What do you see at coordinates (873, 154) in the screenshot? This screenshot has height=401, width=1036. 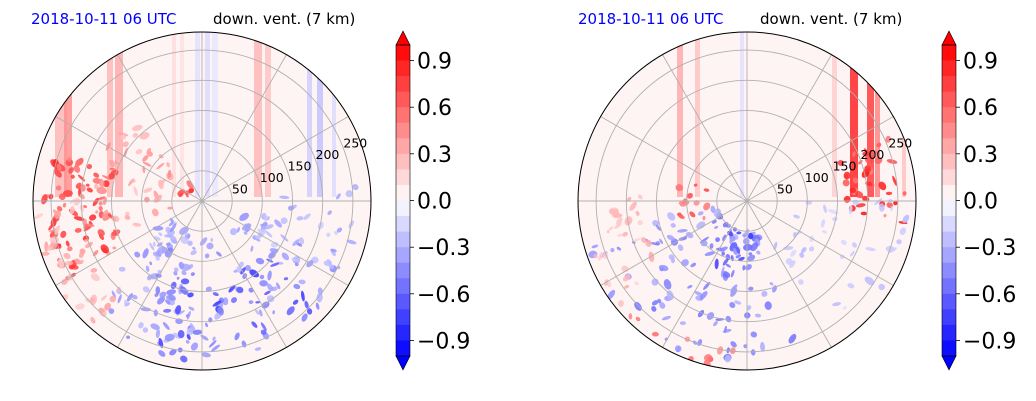 I see `radial-tick-label: 200` at bounding box center [873, 154].